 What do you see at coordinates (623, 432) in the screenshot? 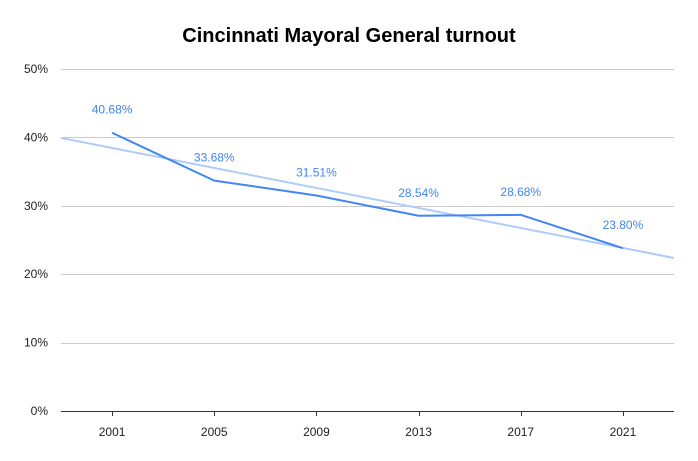
I see `x-tick-label: 2021` at bounding box center [623, 432].